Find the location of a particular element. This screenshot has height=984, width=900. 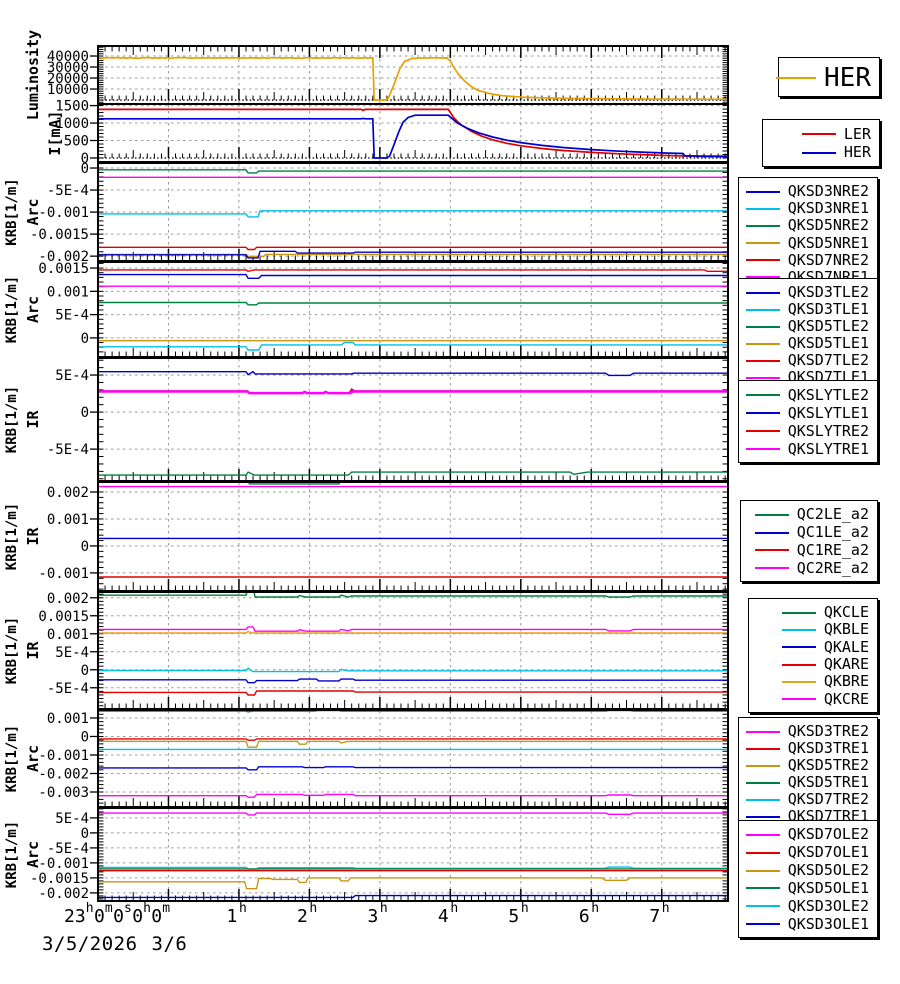

legend-qc: QC2LE_a2 QC1LE_a2 QC1RE_a2 QC2RE_a2 is located at coordinates (809, 541).